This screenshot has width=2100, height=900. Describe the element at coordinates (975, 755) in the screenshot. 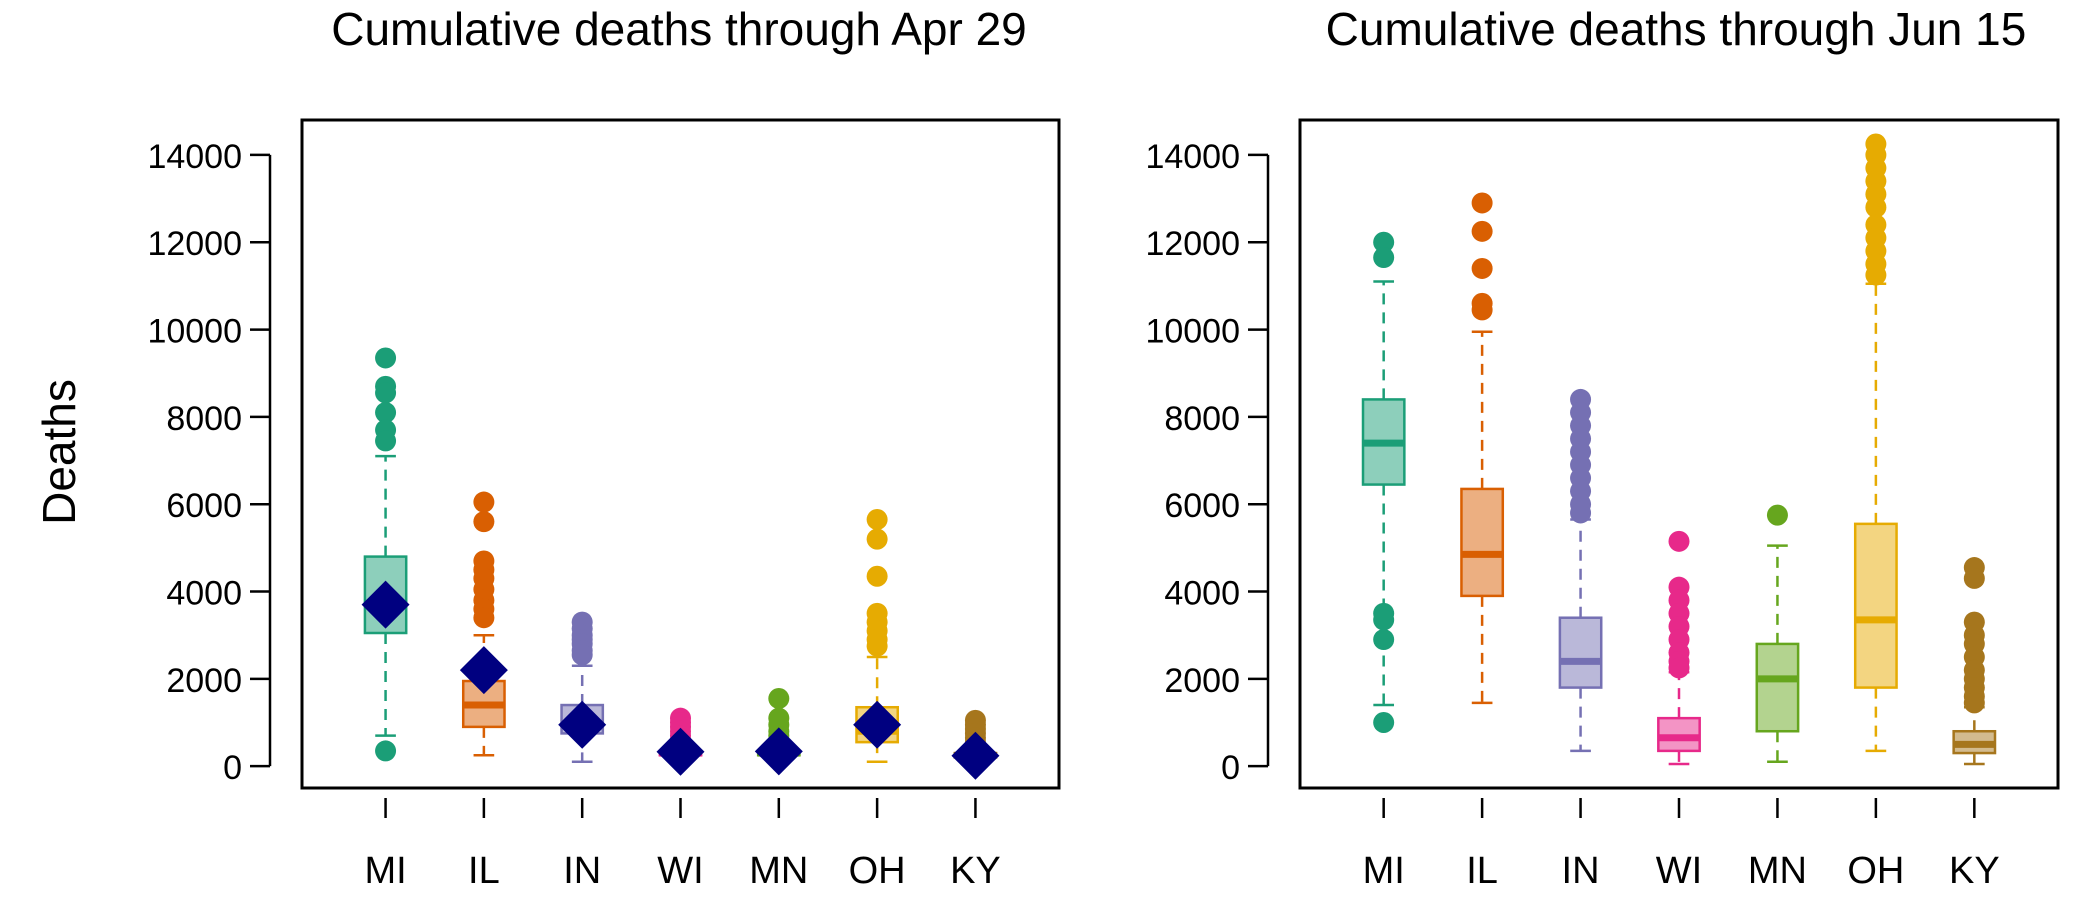

I see `observed-marker-KY` at that location.